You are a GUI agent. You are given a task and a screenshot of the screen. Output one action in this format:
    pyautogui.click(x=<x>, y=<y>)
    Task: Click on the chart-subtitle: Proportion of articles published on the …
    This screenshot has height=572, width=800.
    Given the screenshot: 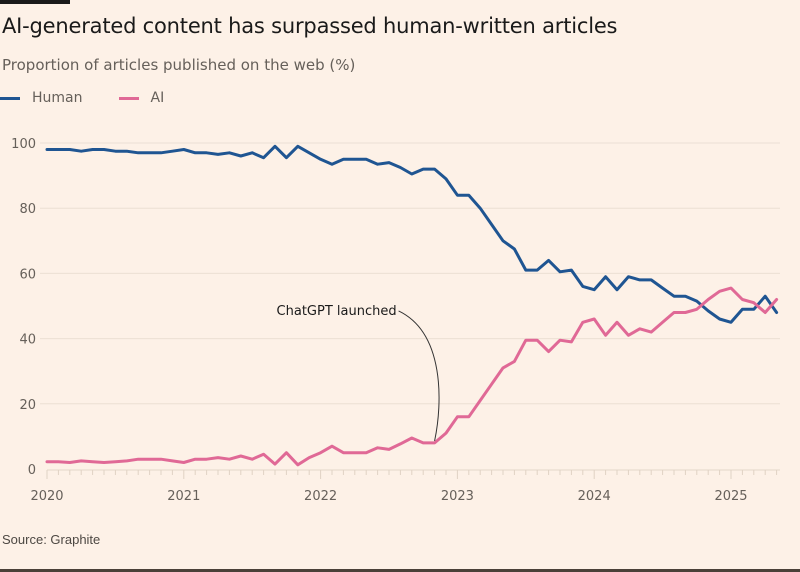 What is the action you would take?
    pyautogui.click(x=179, y=65)
    